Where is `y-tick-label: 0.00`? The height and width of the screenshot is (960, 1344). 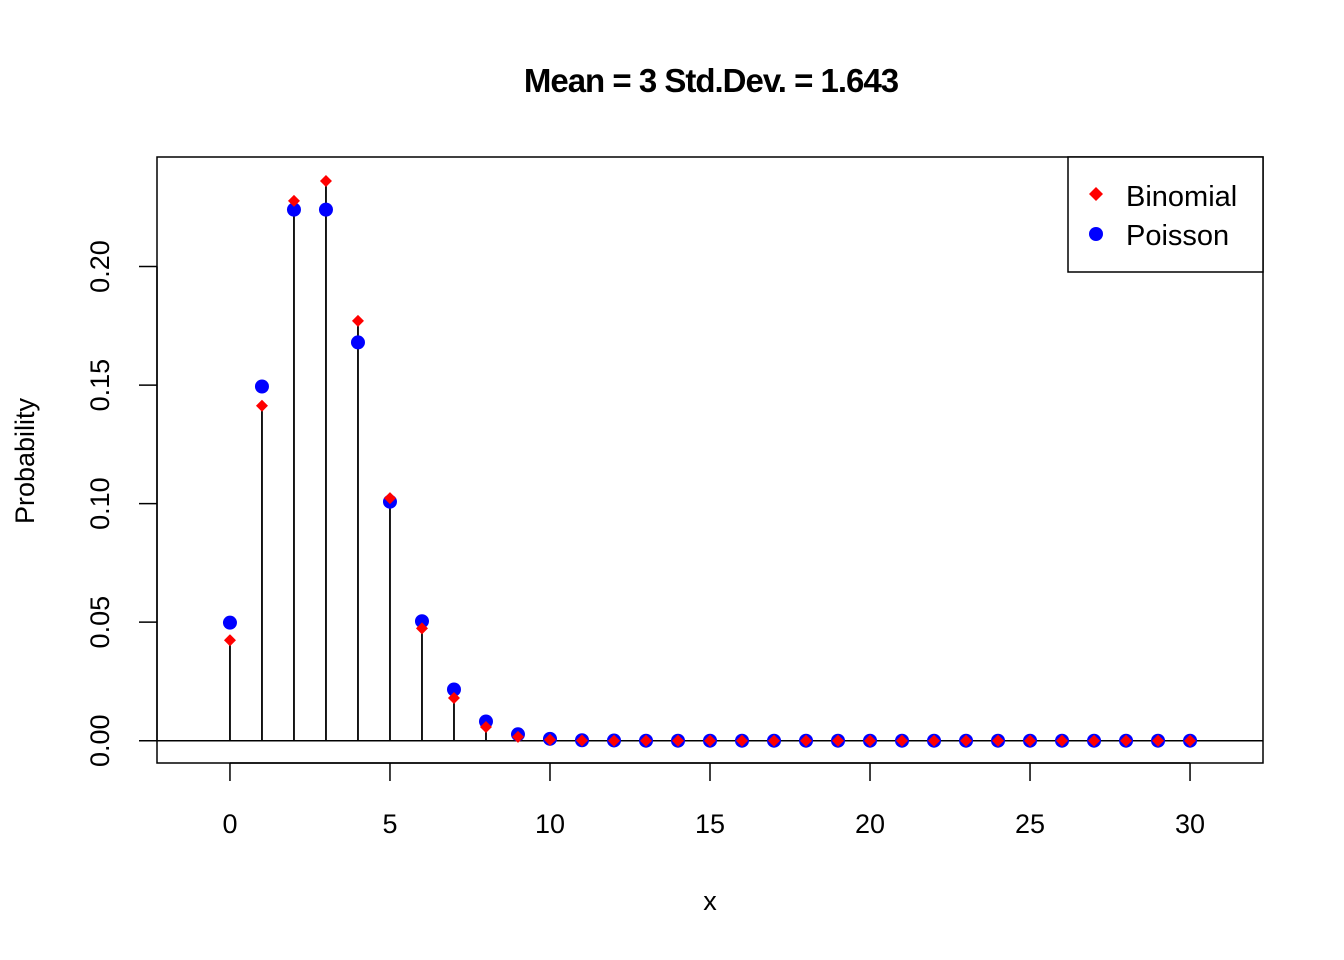 y-tick-label: 0.00 is located at coordinates (100, 740).